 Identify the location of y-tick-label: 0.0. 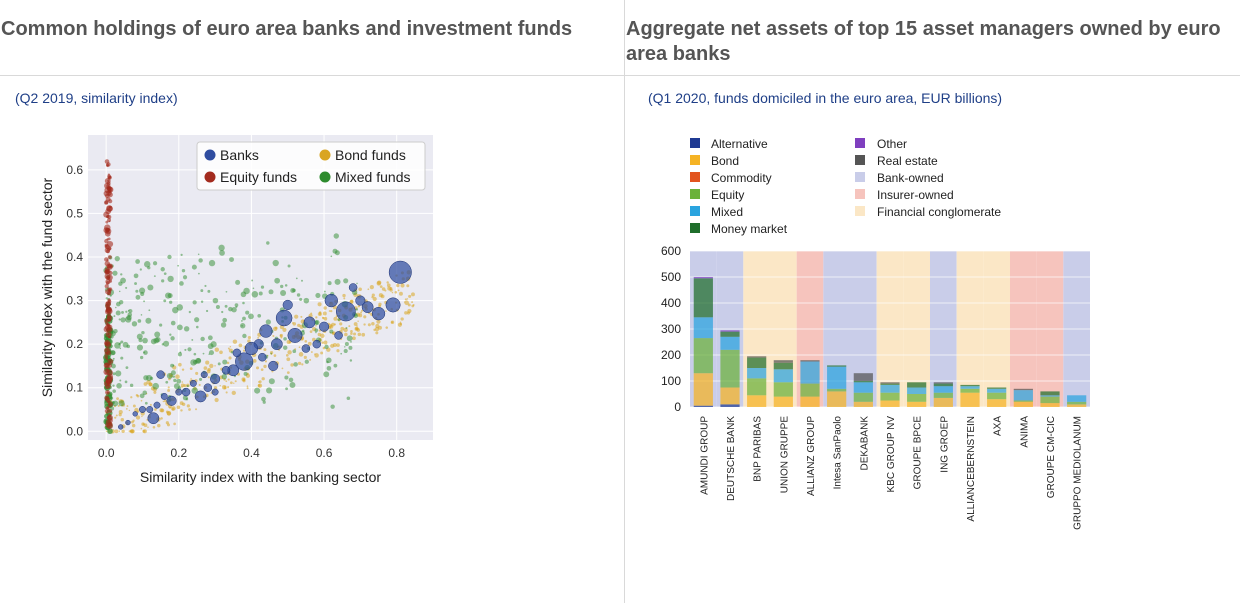
(74, 431).